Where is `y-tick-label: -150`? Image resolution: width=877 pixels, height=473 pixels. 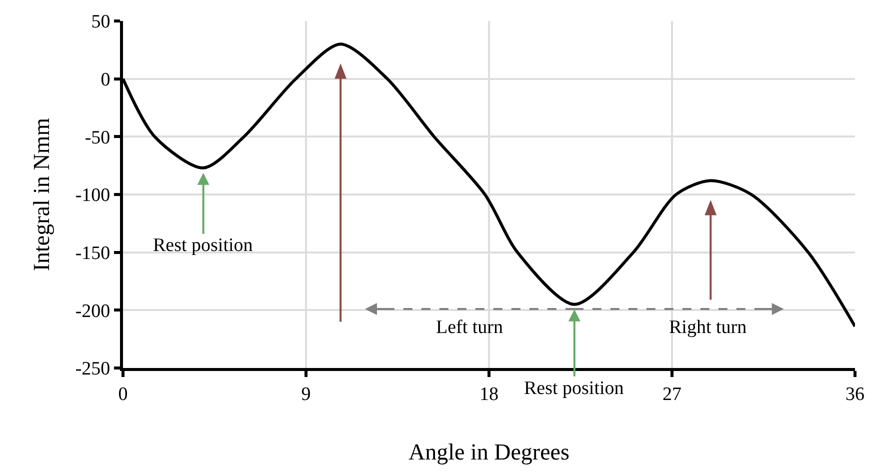 y-tick-label: -150 is located at coordinates (92, 253).